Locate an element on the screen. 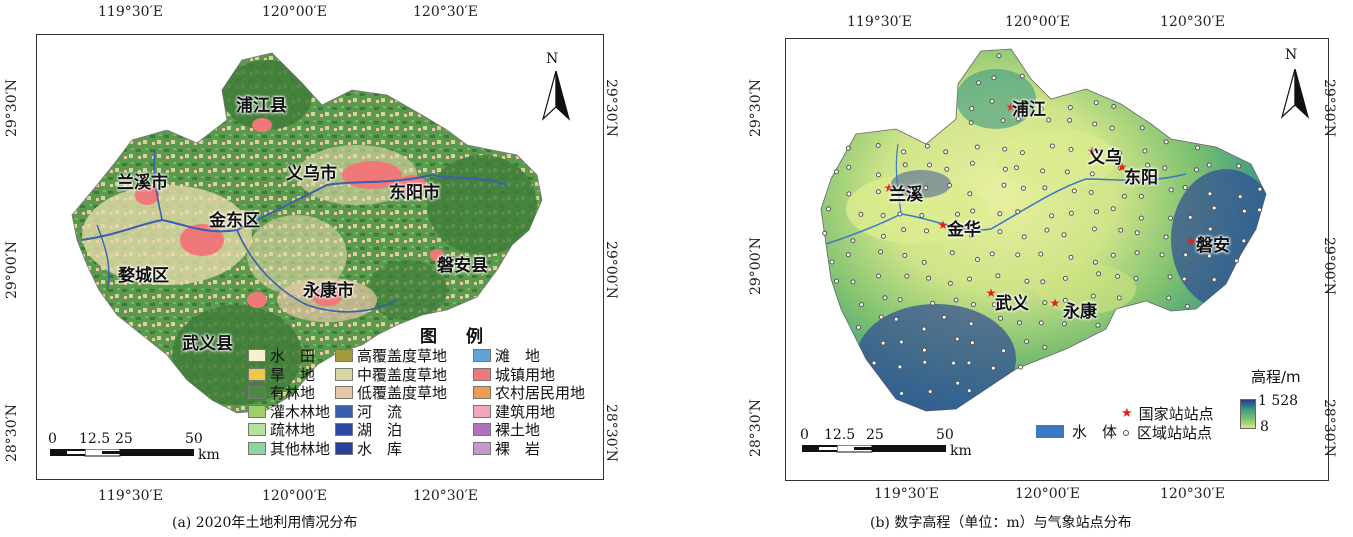  legend-item-label: 滩 地 is located at coordinates (518, 356).